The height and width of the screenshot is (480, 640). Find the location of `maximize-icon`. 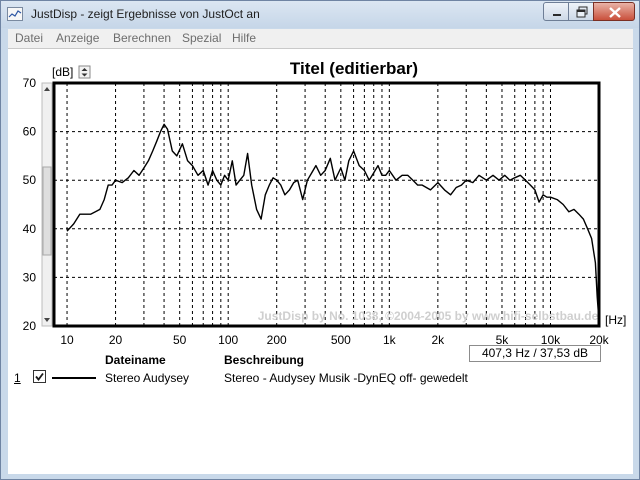

maximize-icon is located at coordinates (582, 12).